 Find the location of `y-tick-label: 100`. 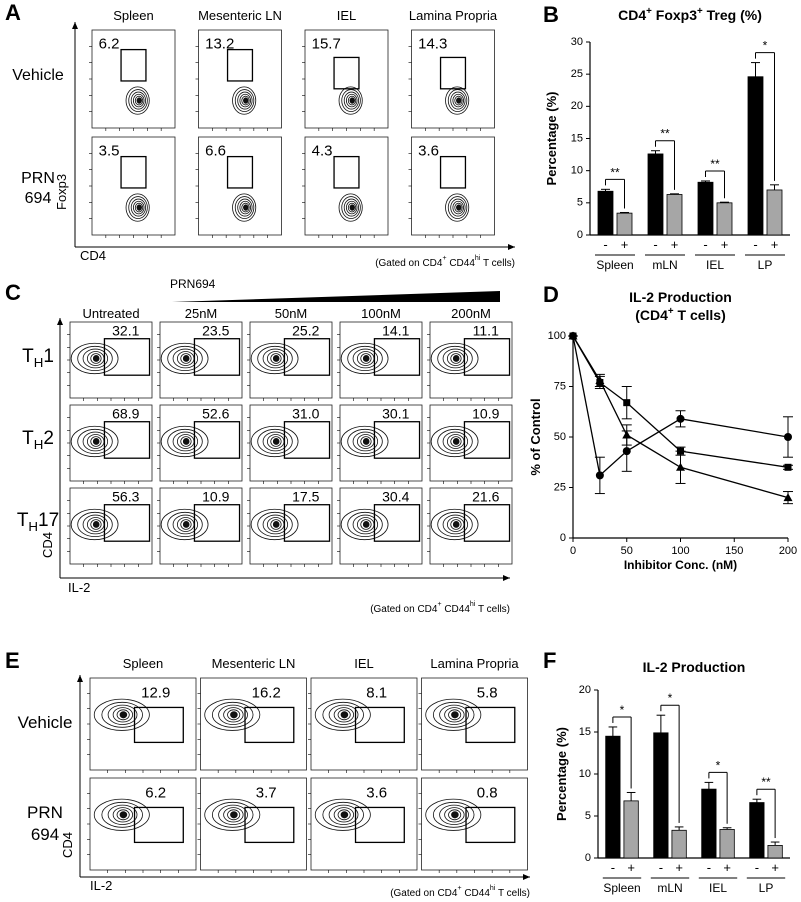

y-tick-label: 100 is located at coordinates (557, 336).